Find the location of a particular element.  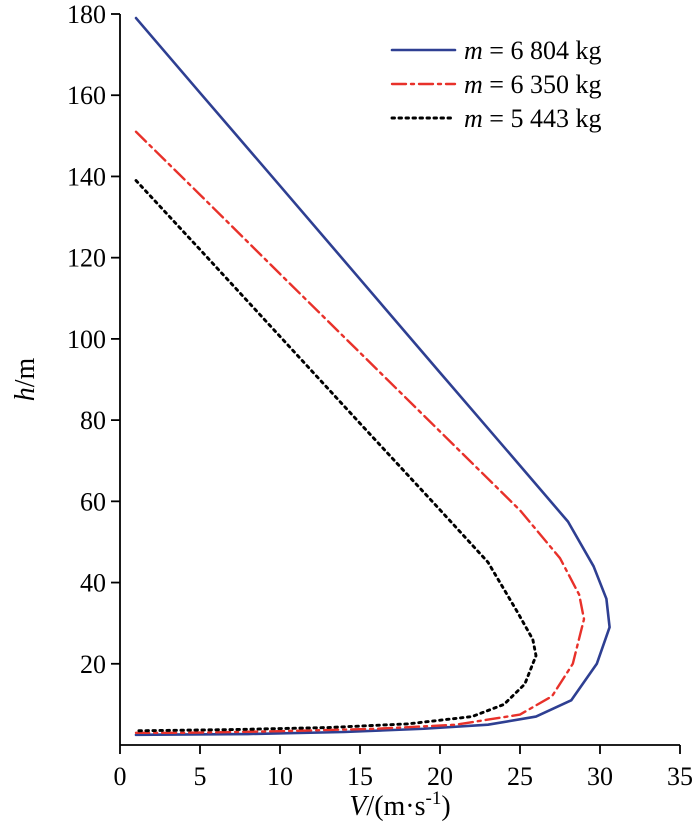

y-tick-label: 180 is located at coordinates (86, 14).